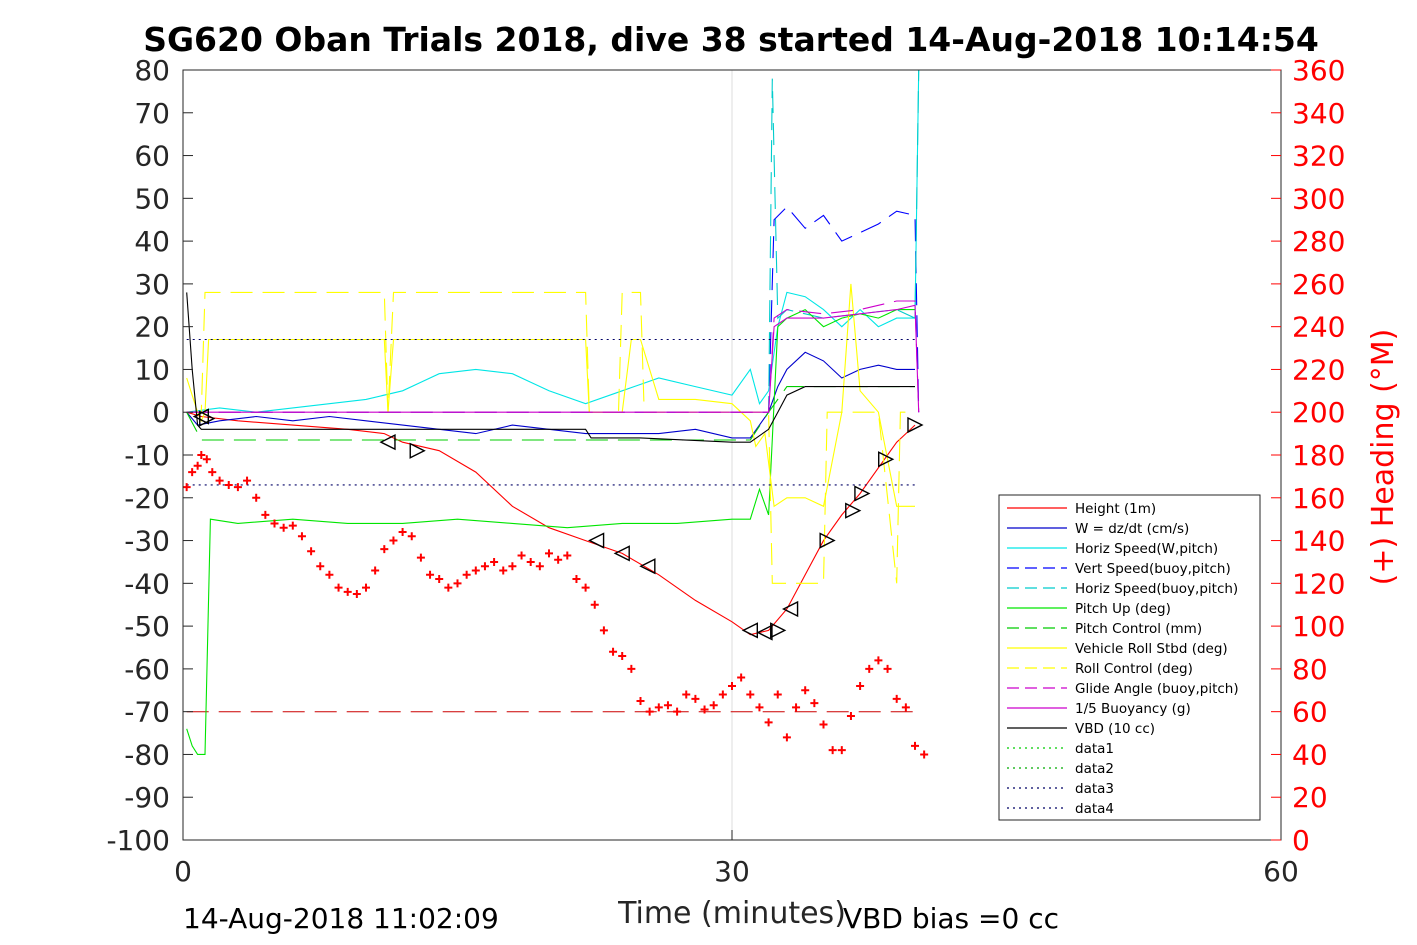 The height and width of the screenshot is (945, 1417). I want to click on legend-label: data4, so click(1094, 809).